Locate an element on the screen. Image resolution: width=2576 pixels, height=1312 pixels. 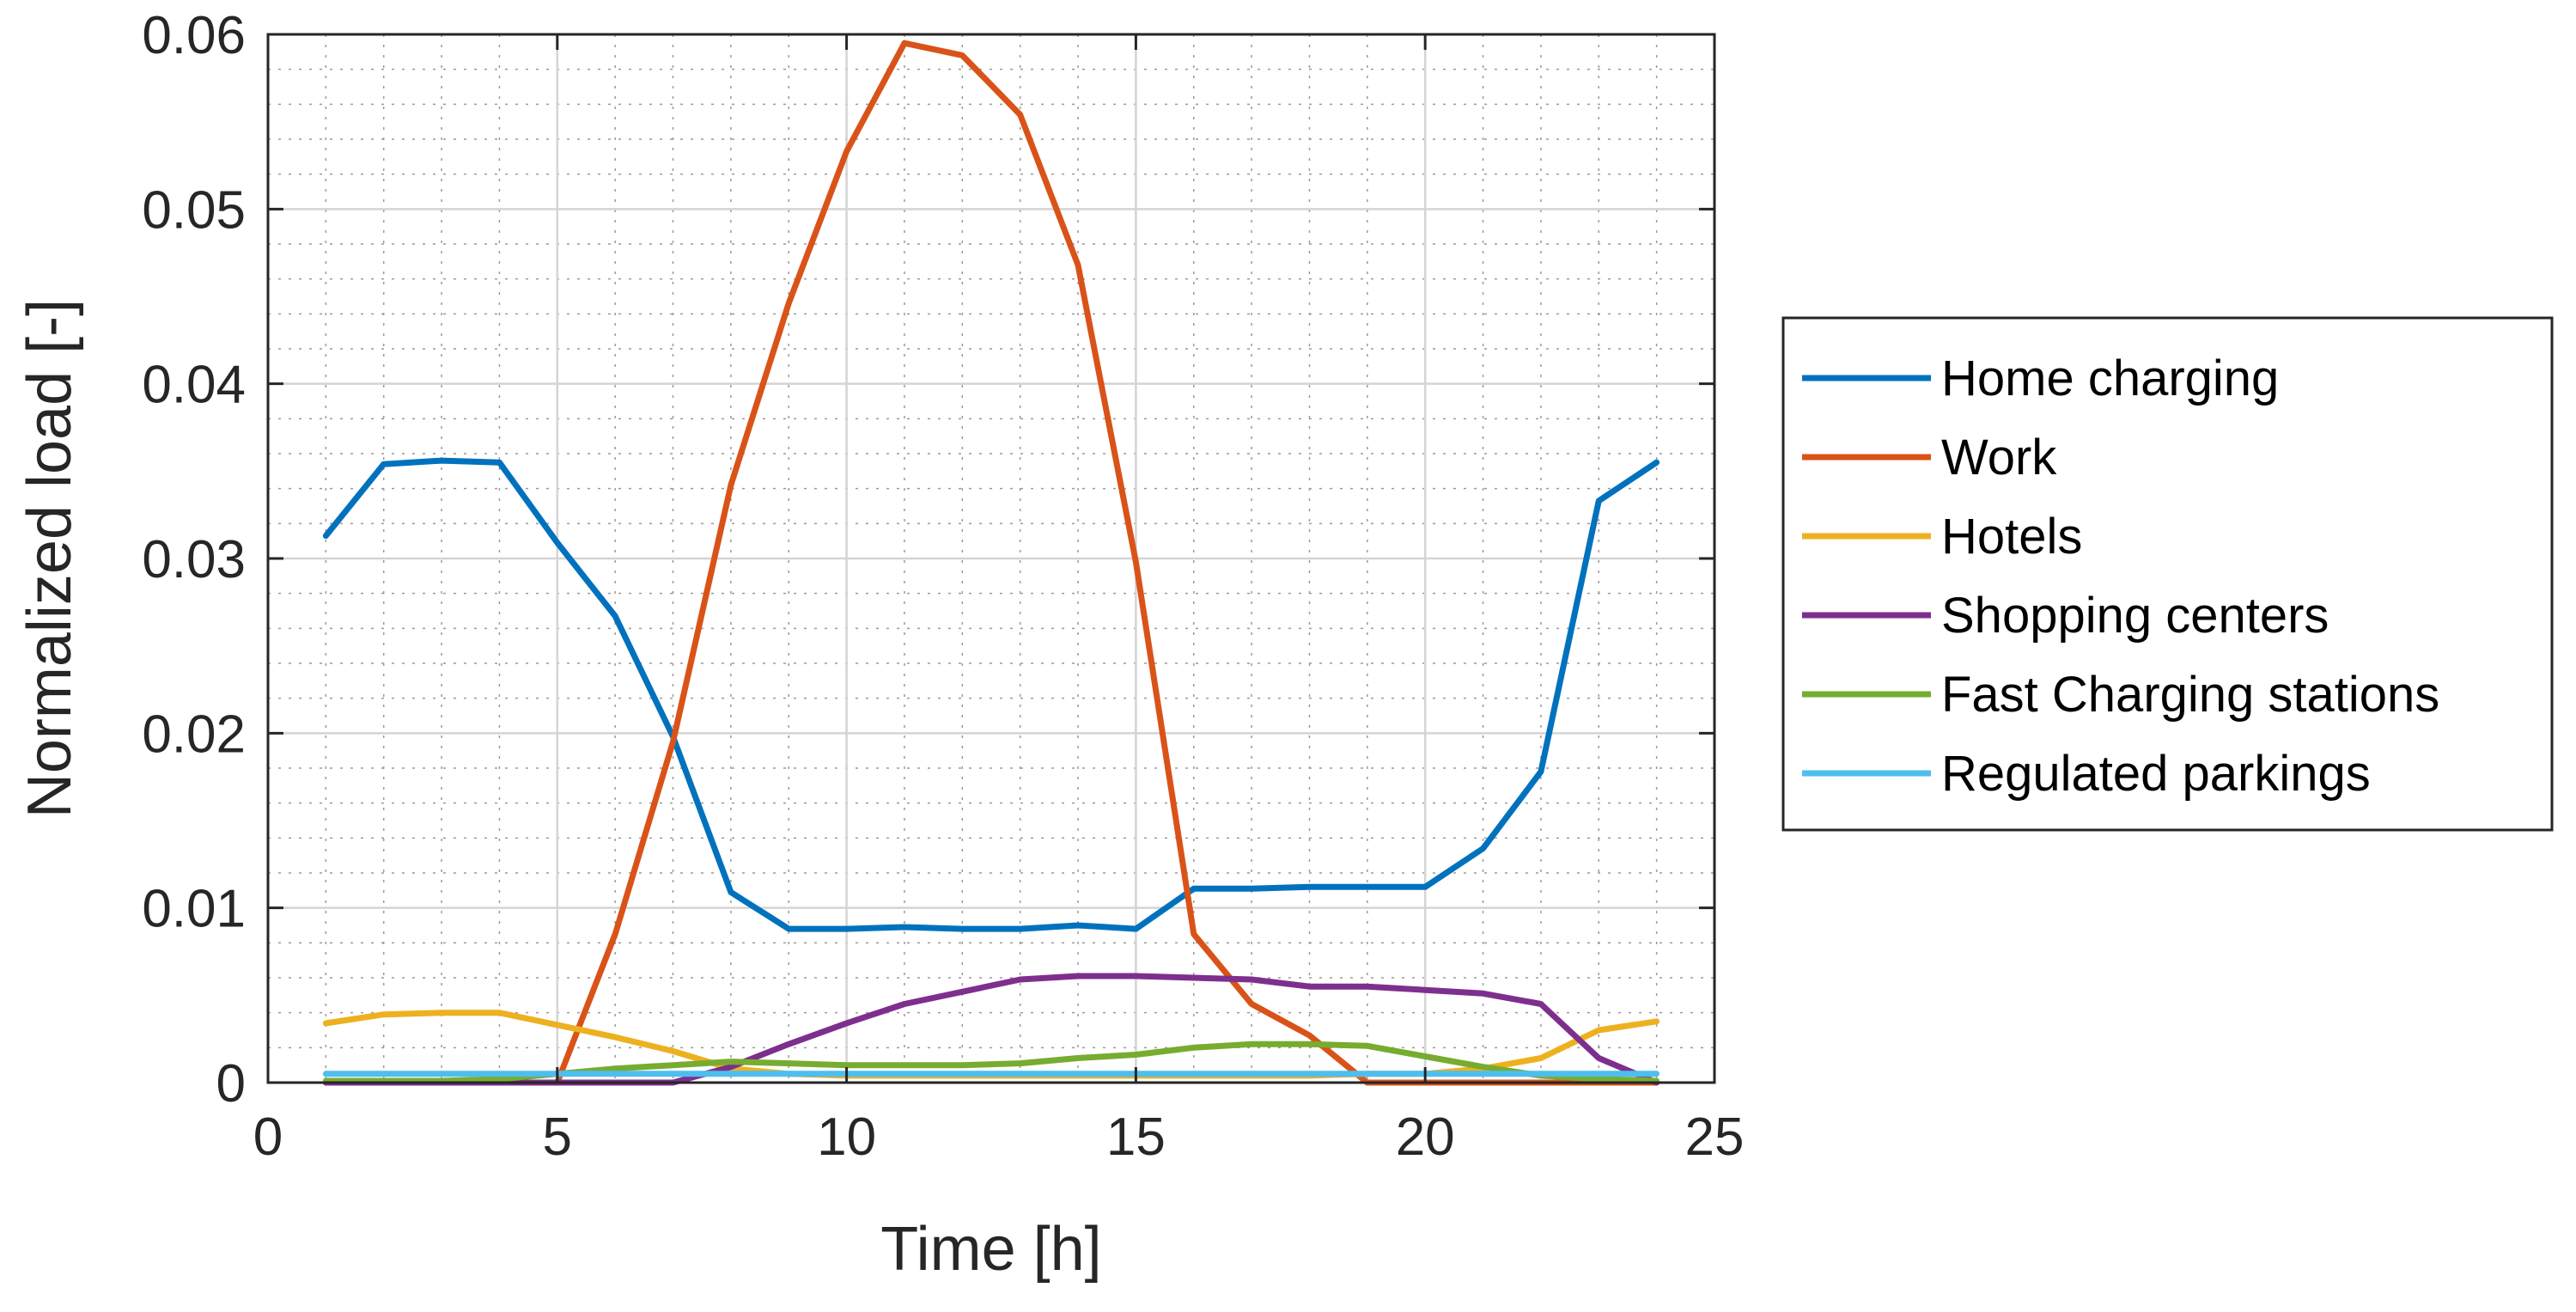
legend-label: Regulated parkings is located at coordinates (2156, 774).